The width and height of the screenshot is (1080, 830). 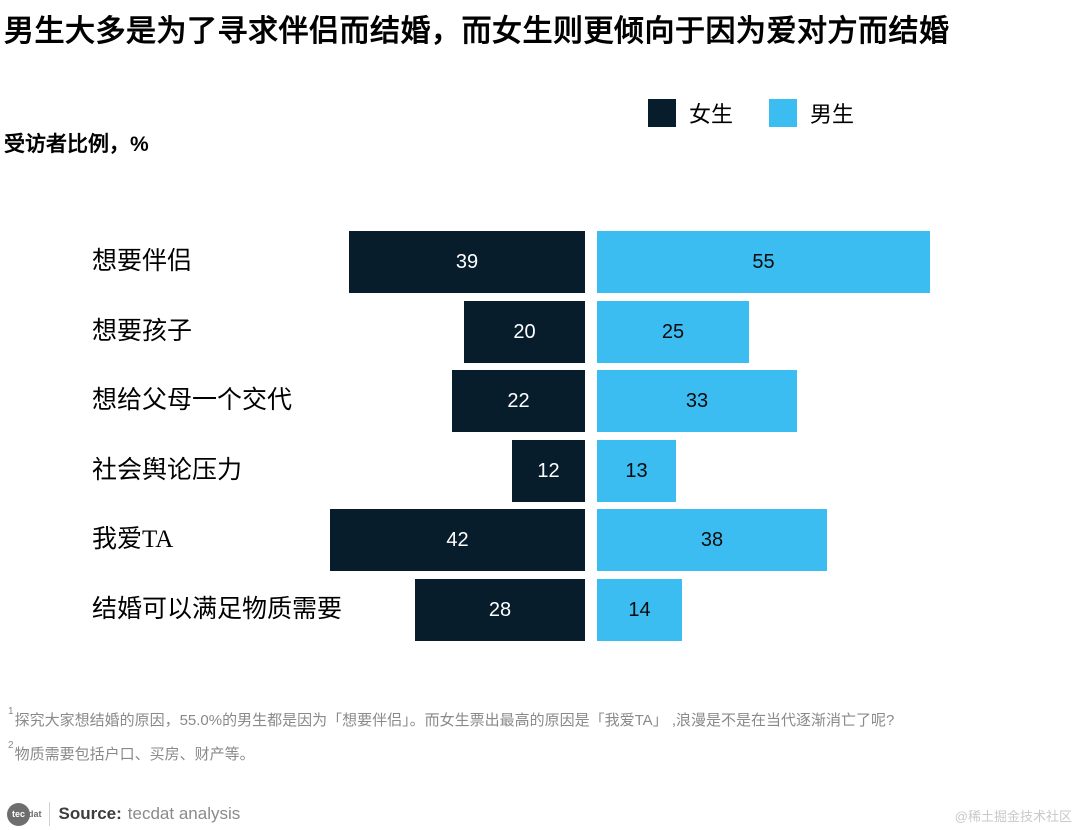 What do you see at coordinates (76, 144) in the screenshot?
I see `axis-label: 受访者比例，%` at bounding box center [76, 144].